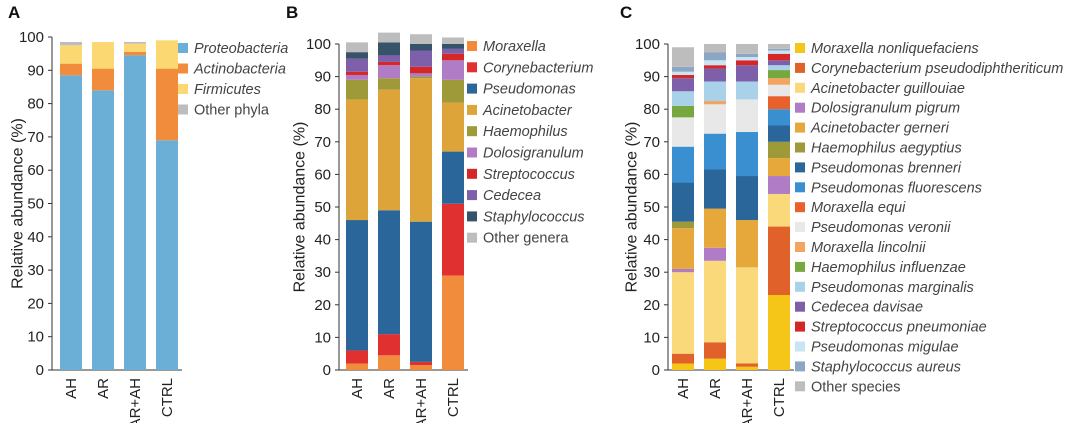 The height and width of the screenshot is (423, 1084). I want to click on legend-label: Pseudomonas veronii, so click(881, 228).